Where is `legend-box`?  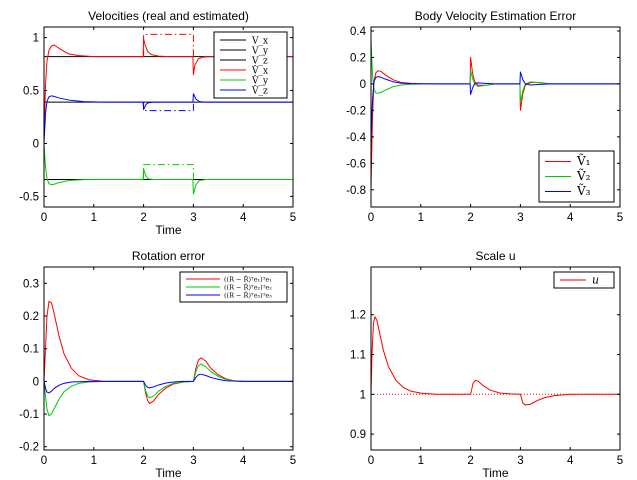
legend-box is located at coordinates (250, 65).